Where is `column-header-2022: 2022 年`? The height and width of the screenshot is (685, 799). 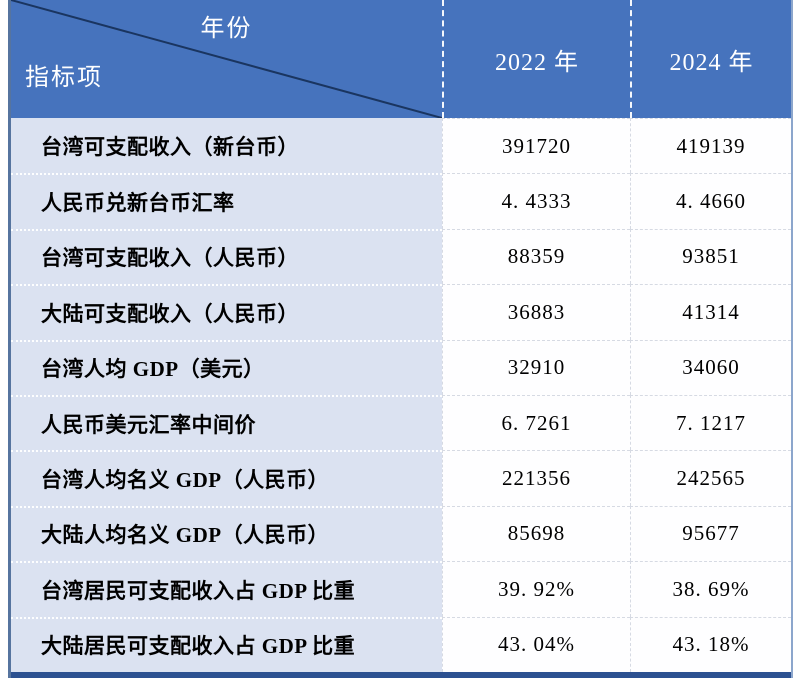 column-header-2022: 2022 年 is located at coordinates (536, 59).